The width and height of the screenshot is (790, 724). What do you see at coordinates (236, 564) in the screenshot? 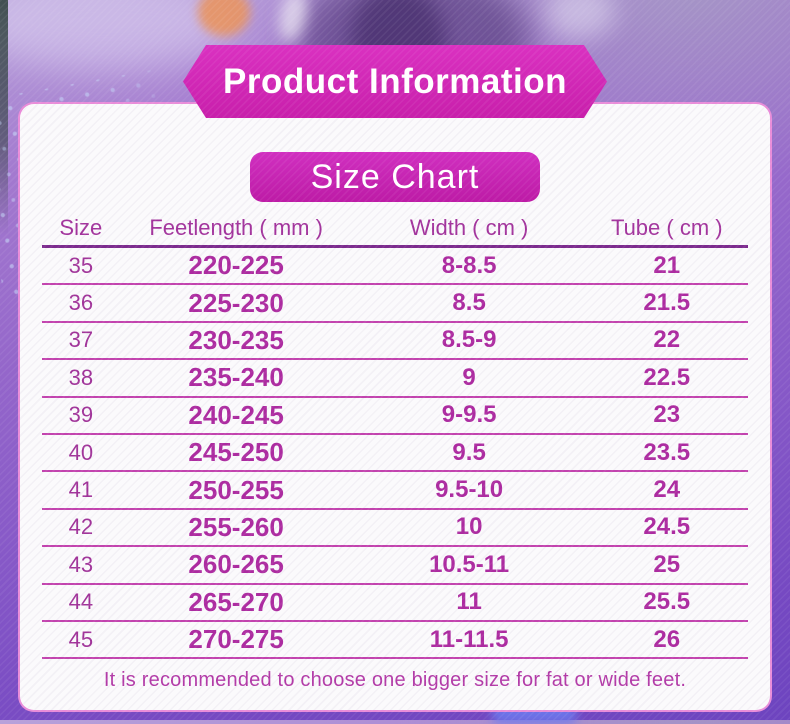
I see `table-cell: 260-265` at bounding box center [236, 564].